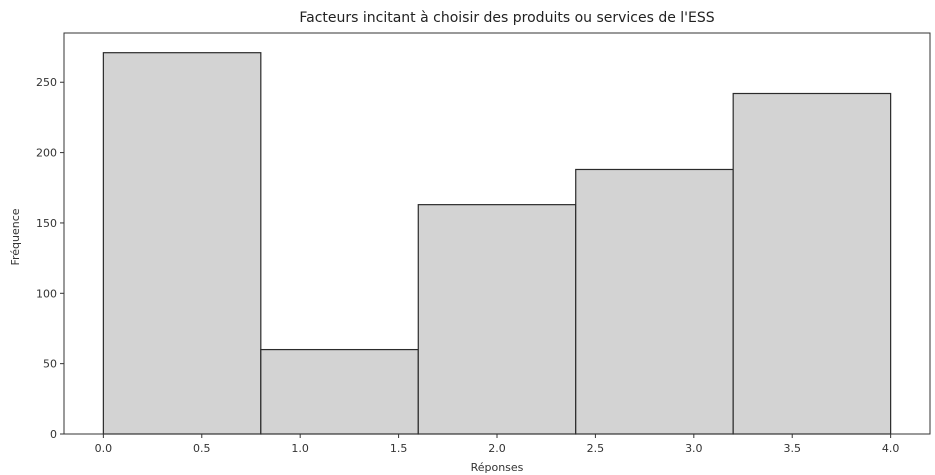  What do you see at coordinates (104, 448) in the screenshot?
I see `x-tick-label: 0.0` at bounding box center [104, 448].